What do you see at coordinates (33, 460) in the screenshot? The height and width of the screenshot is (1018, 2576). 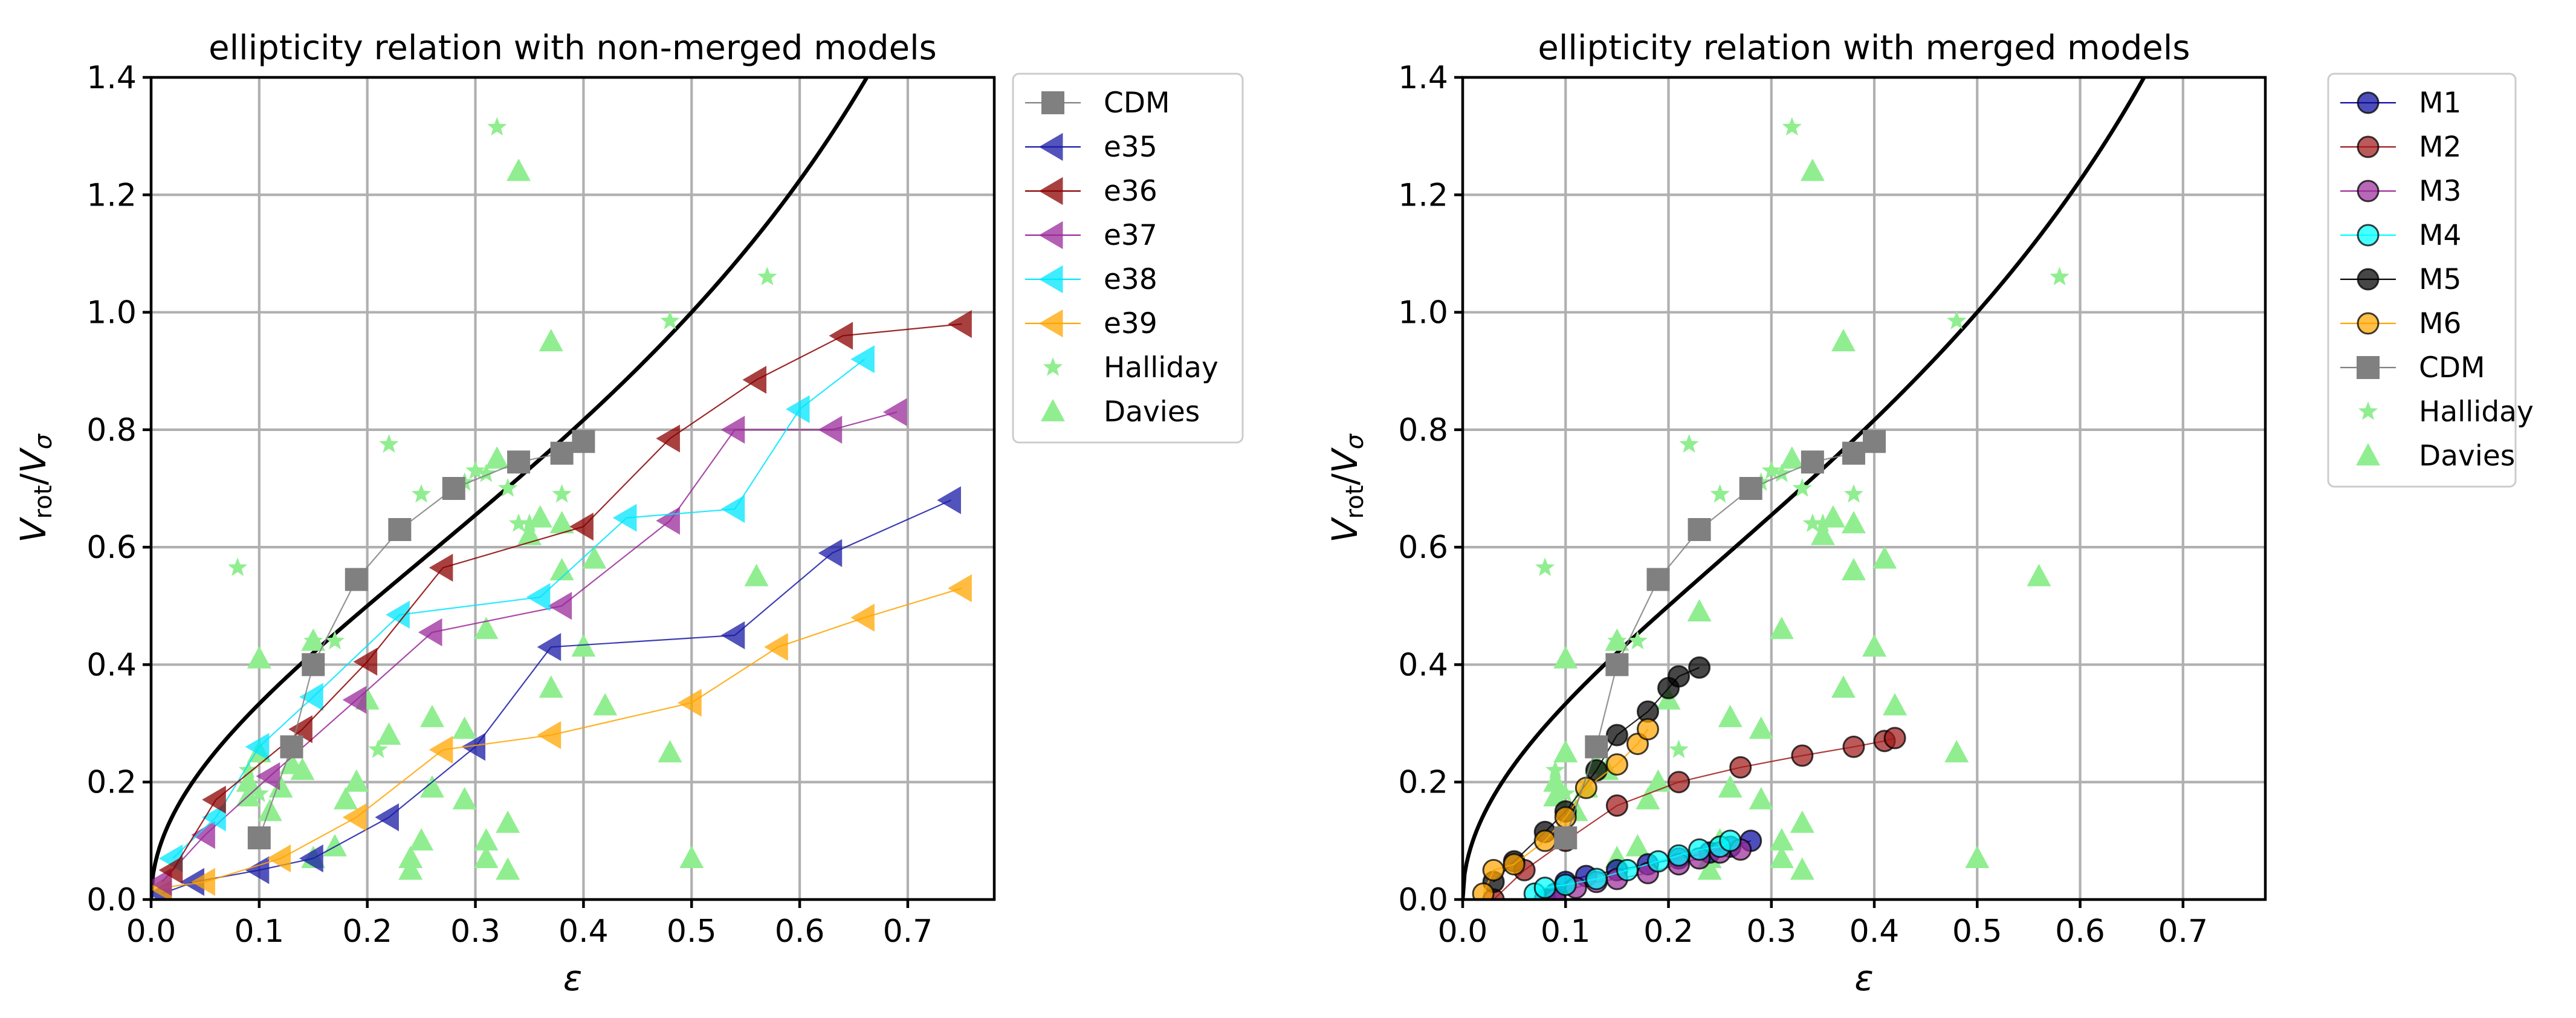 I see `y-label-v2: V` at bounding box center [33, 460].